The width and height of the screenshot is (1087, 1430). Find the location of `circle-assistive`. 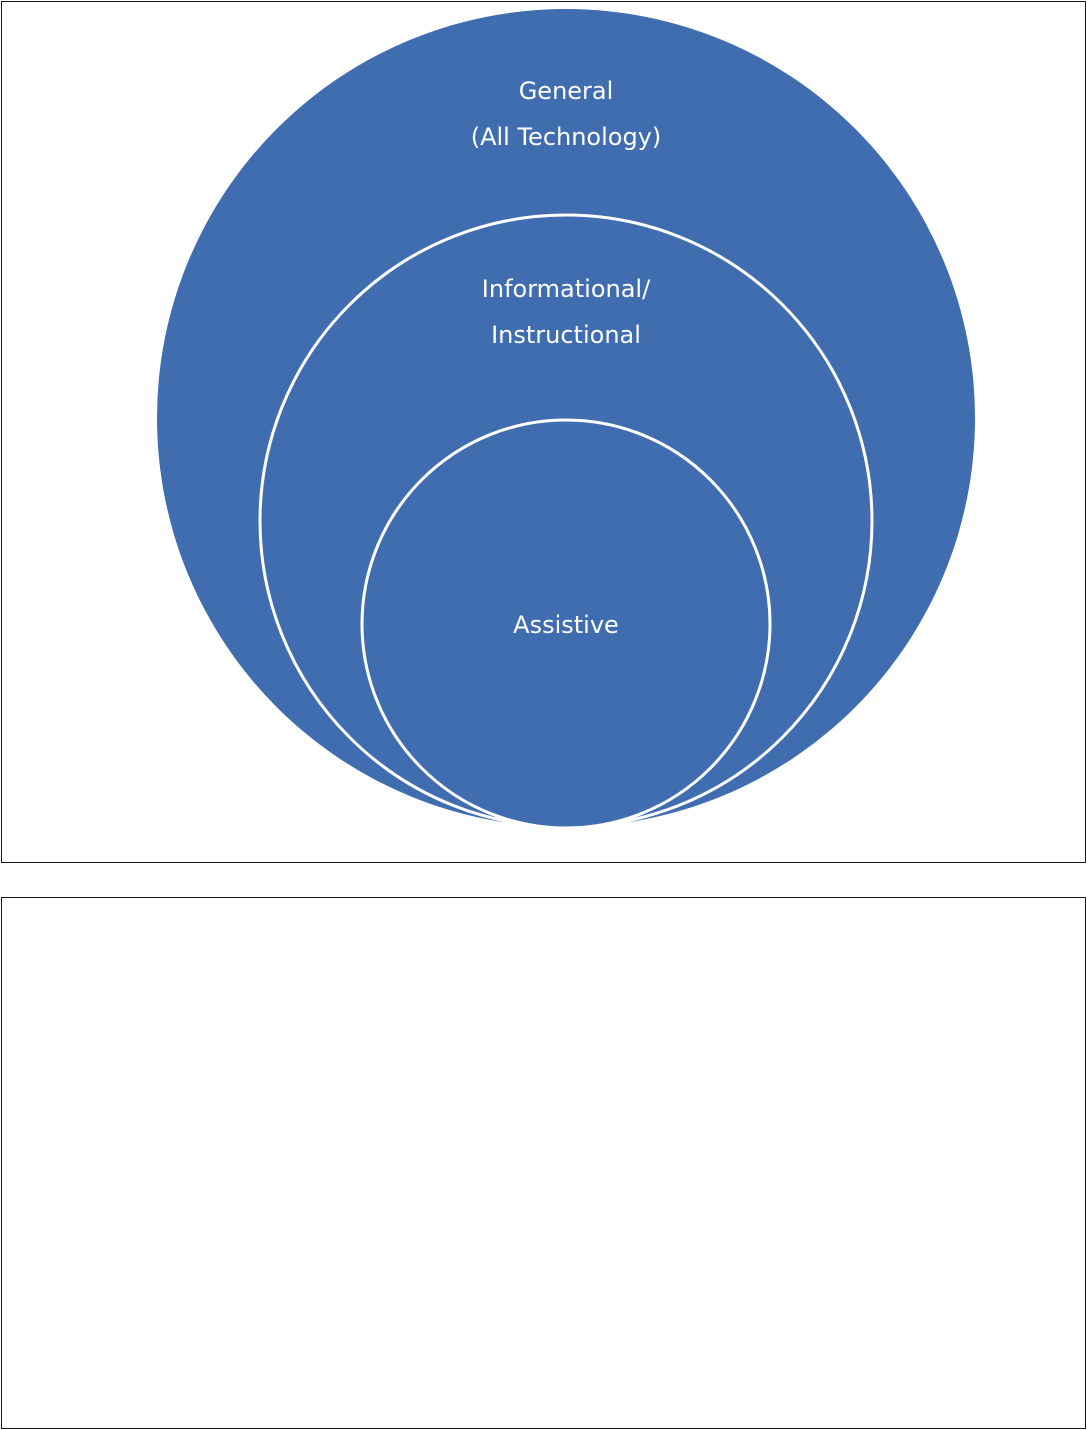

circle-assistive is located at coordinates (566, 624).